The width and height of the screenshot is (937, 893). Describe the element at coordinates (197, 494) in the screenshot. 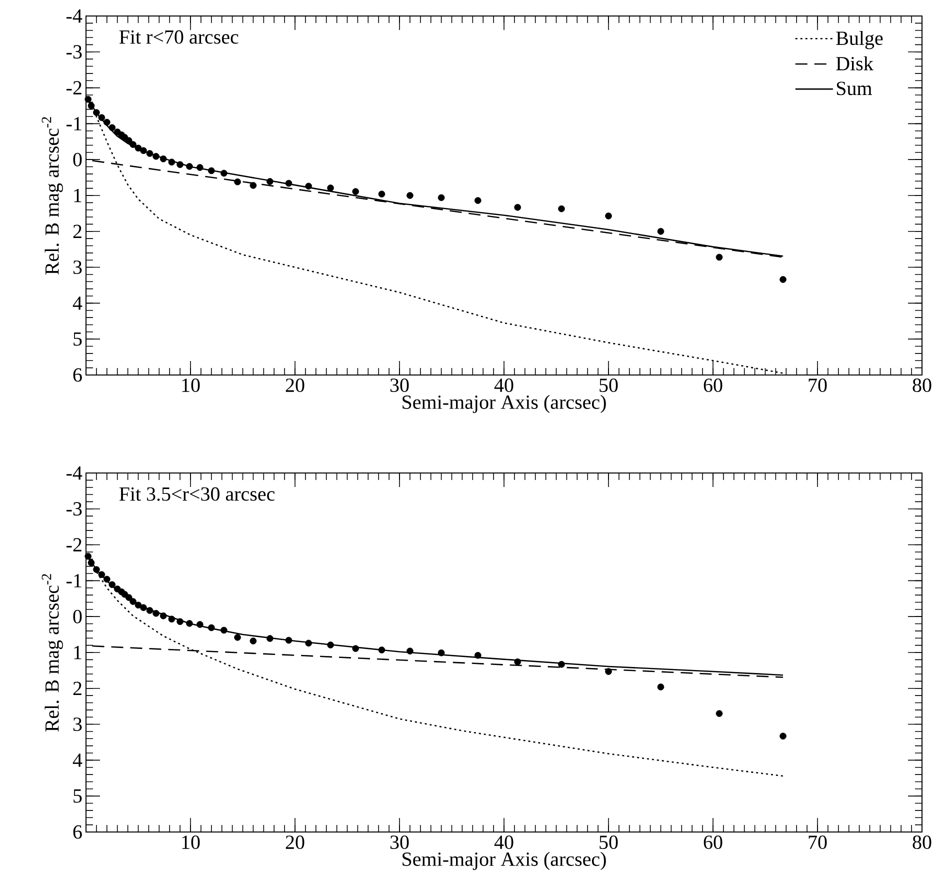

I see `annotation: Fit 3.5<r<30 arcsec` at that location.